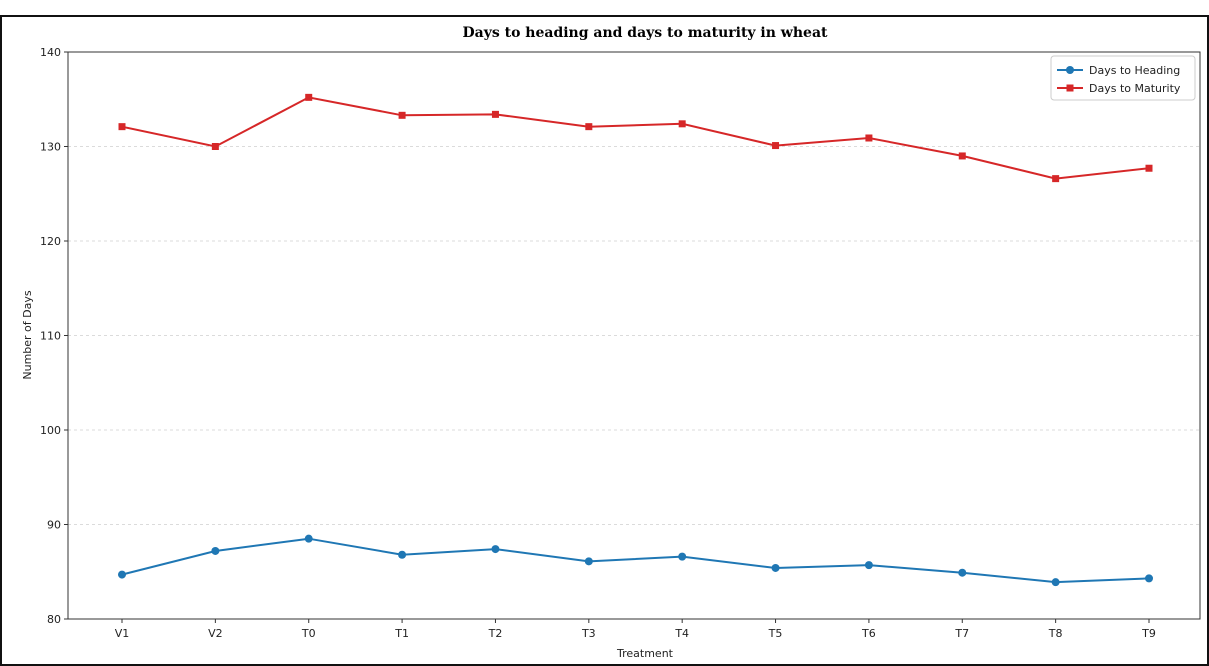  Describe the element at coordinates (1134, 70) in the screenshot. I see `legend-label: Days to Heading` at that location.